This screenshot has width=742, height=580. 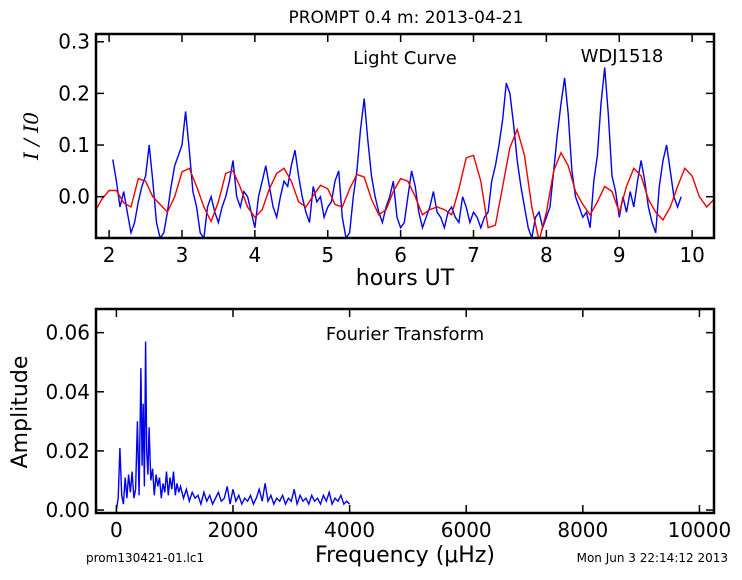 I want to click on fourier-x-tick-label: 2000, so click(x=233, y=530).